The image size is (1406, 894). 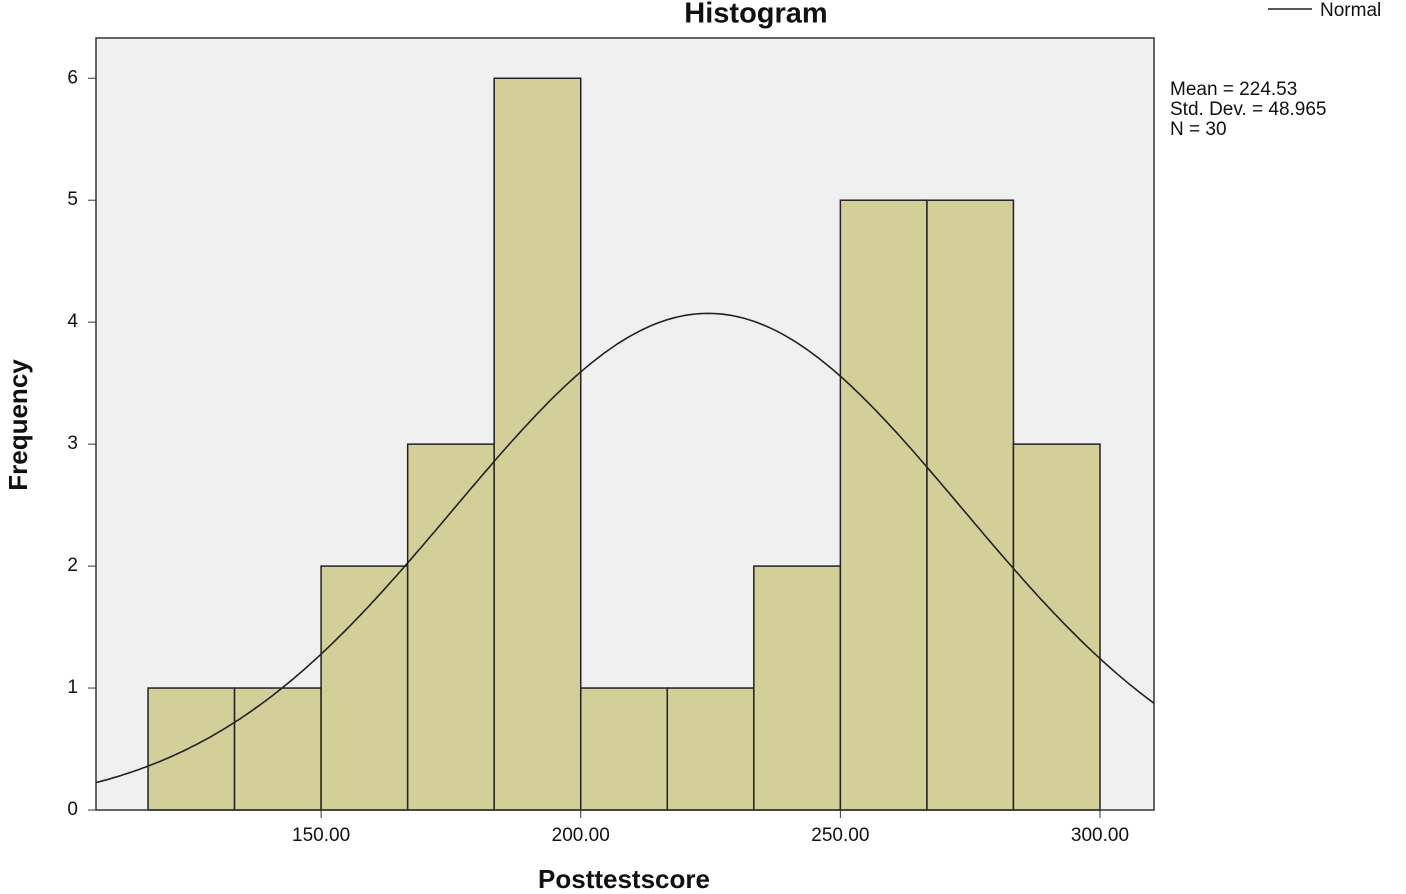 I want to click on legend-label: Normal, so click(x=1350, y=10).